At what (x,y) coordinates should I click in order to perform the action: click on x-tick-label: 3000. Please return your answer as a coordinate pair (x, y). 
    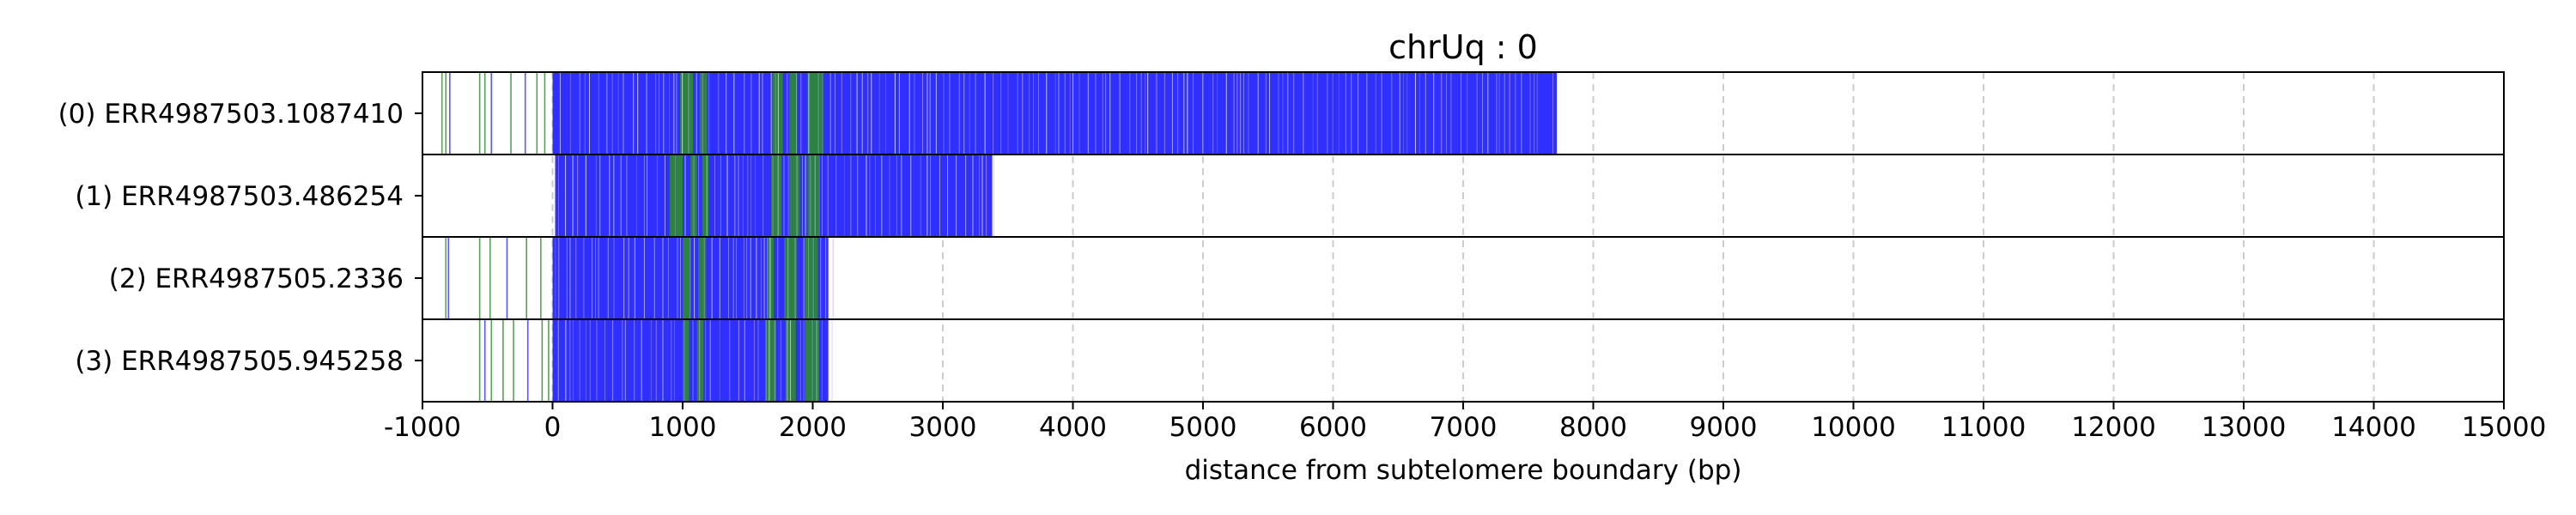
    Looking at the image, I should click on (943, 427).